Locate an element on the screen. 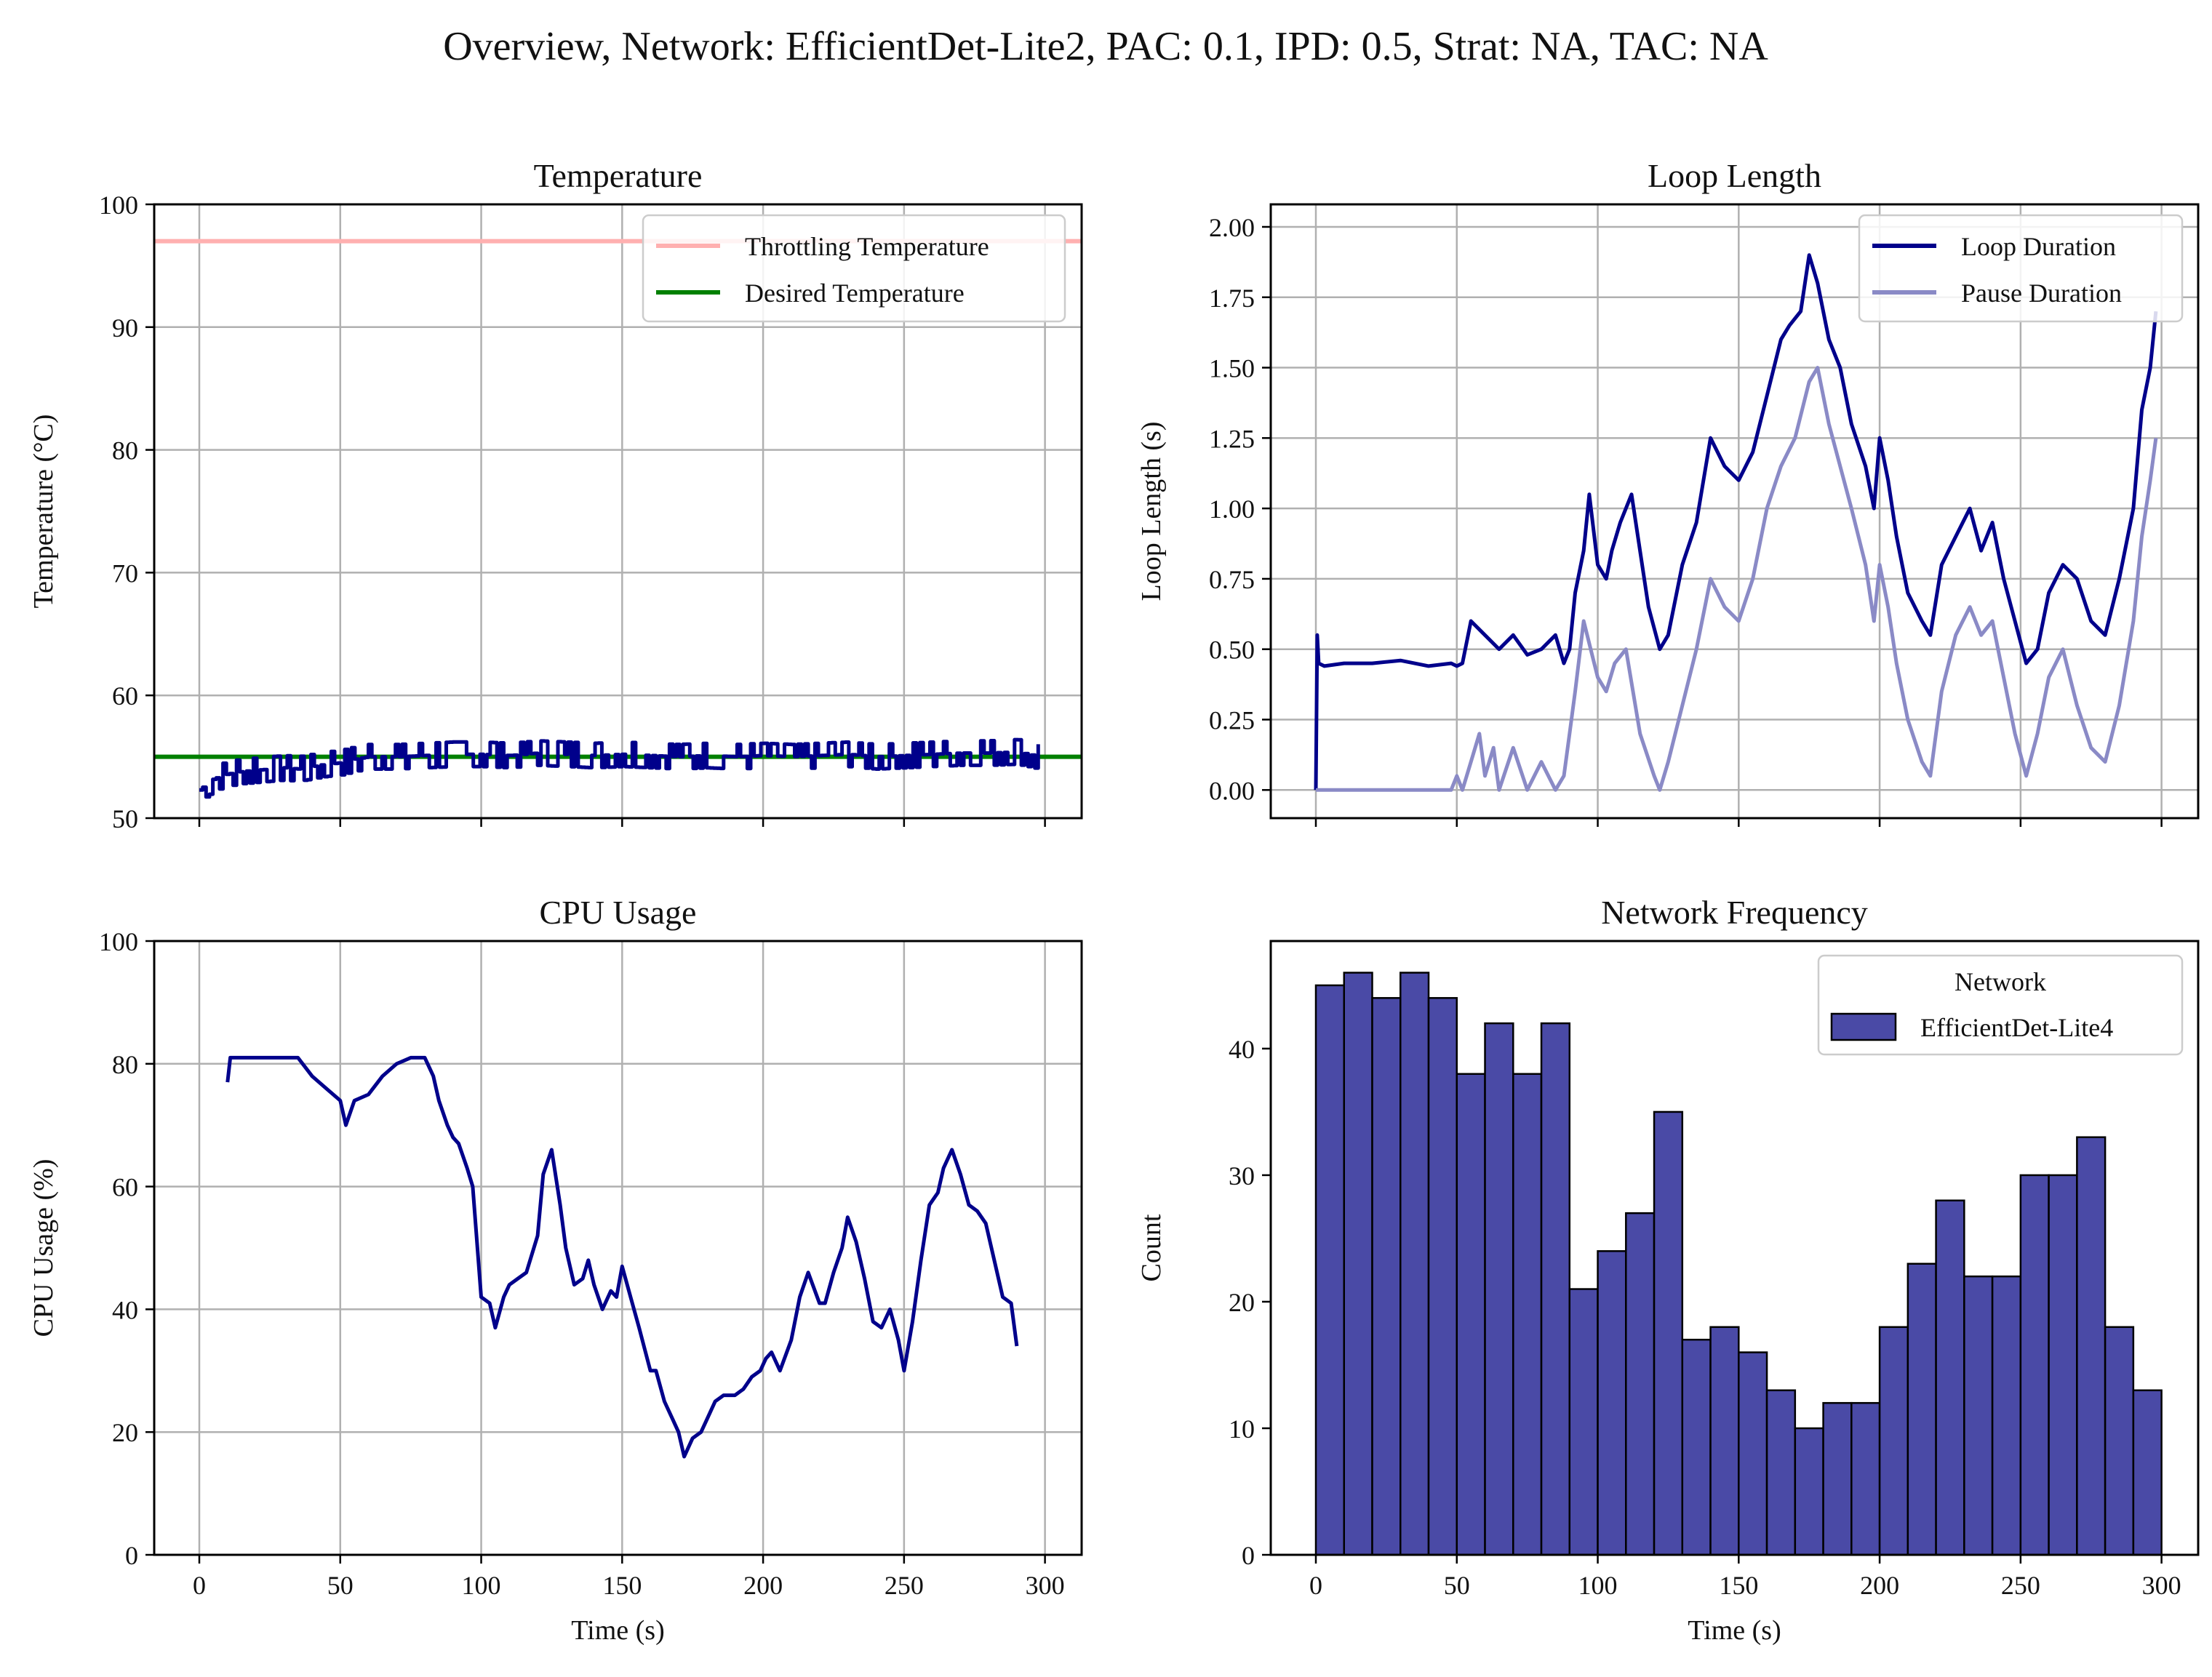 The height and width of the screenshot is (1677, 2212). y-tick-label: 1.00 is located at coordinates (1232, 509).